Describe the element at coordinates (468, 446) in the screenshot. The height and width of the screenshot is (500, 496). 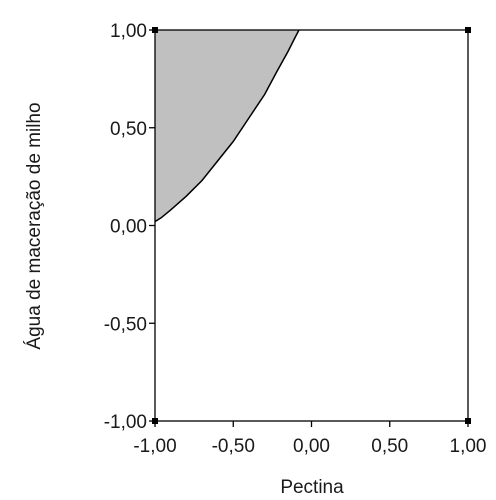
I see `x-tick-label: 1,00` at that location.